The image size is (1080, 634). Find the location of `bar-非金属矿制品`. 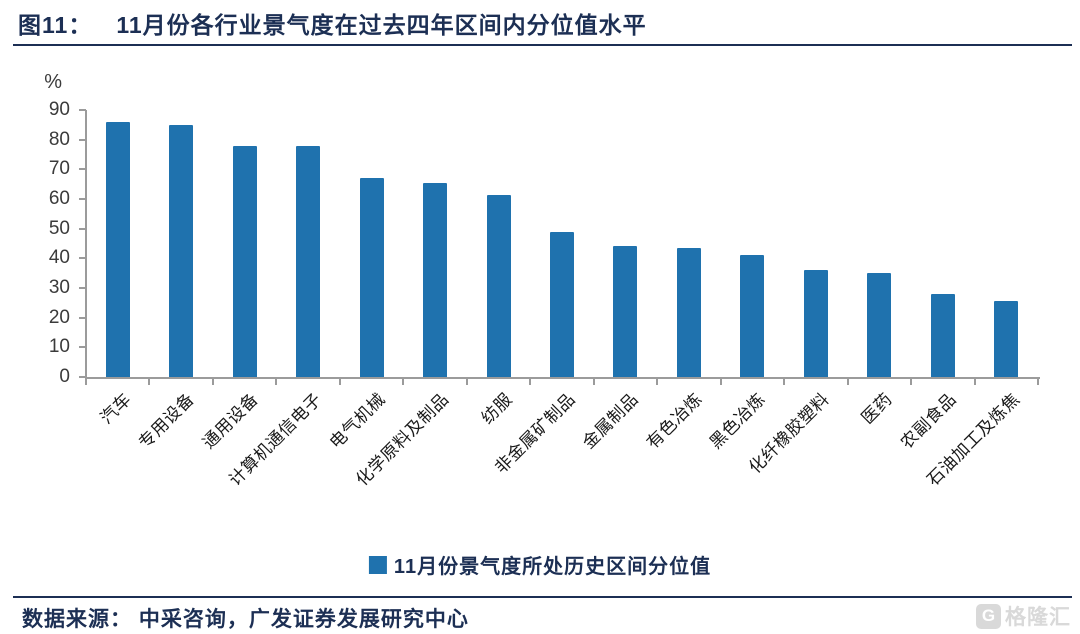

bar-非金属矿制品 is located at coordinates (562, 304).